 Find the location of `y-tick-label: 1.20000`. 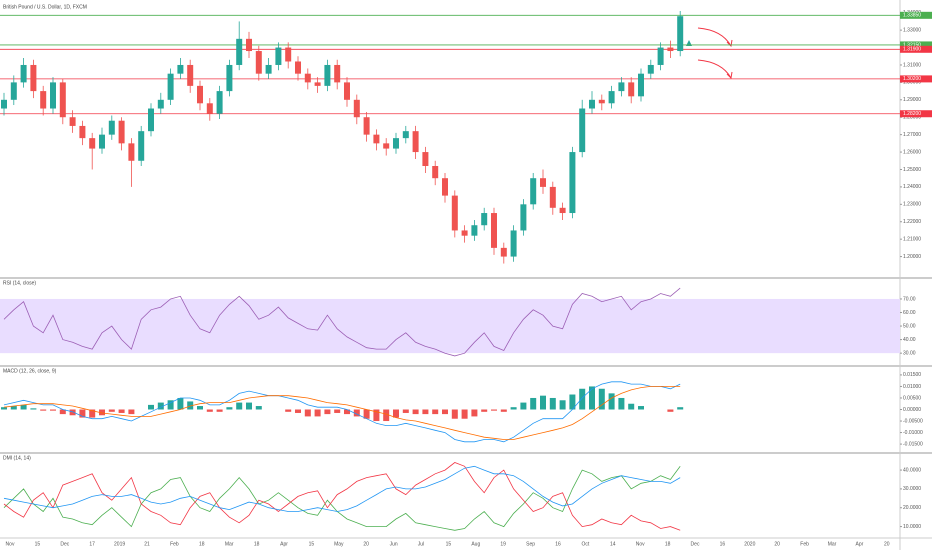

y-tick-label: 1.20000 is located at coordinates (912, 257).